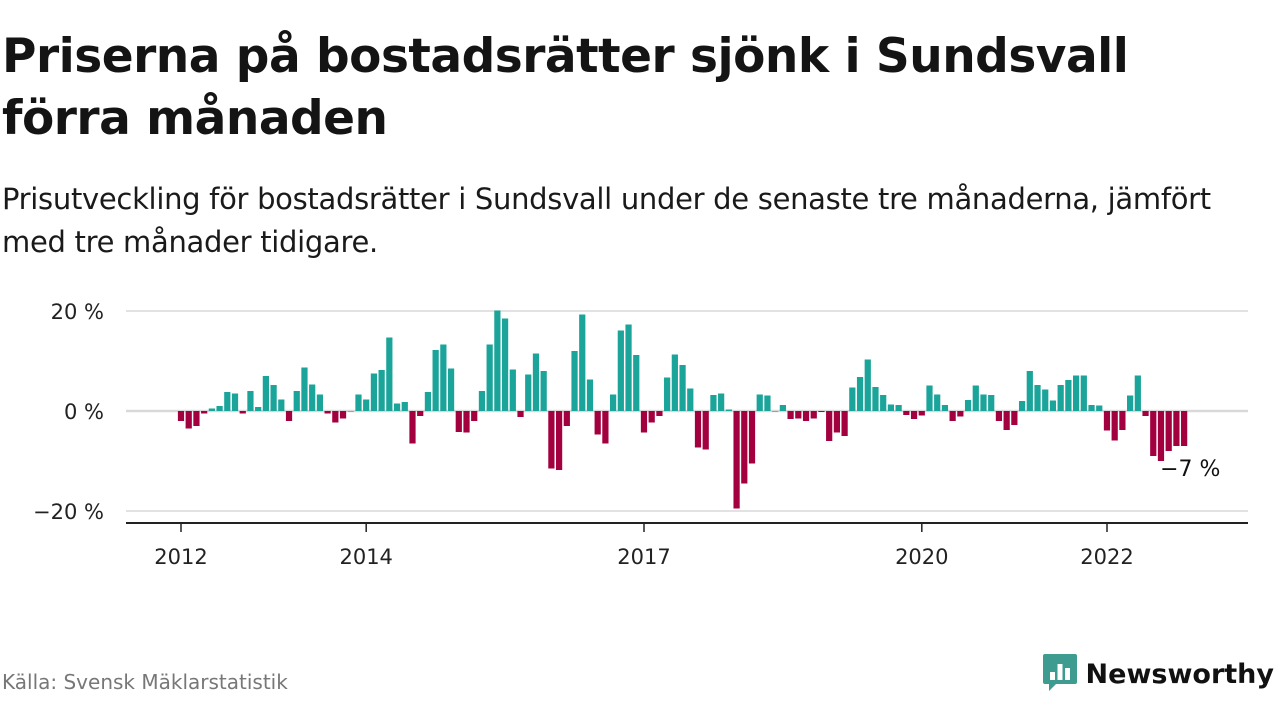 The height and width of the screenshot is (720, 1280). I want to click on newsworthy-logo: Newsworthy, so click(1158, 674).